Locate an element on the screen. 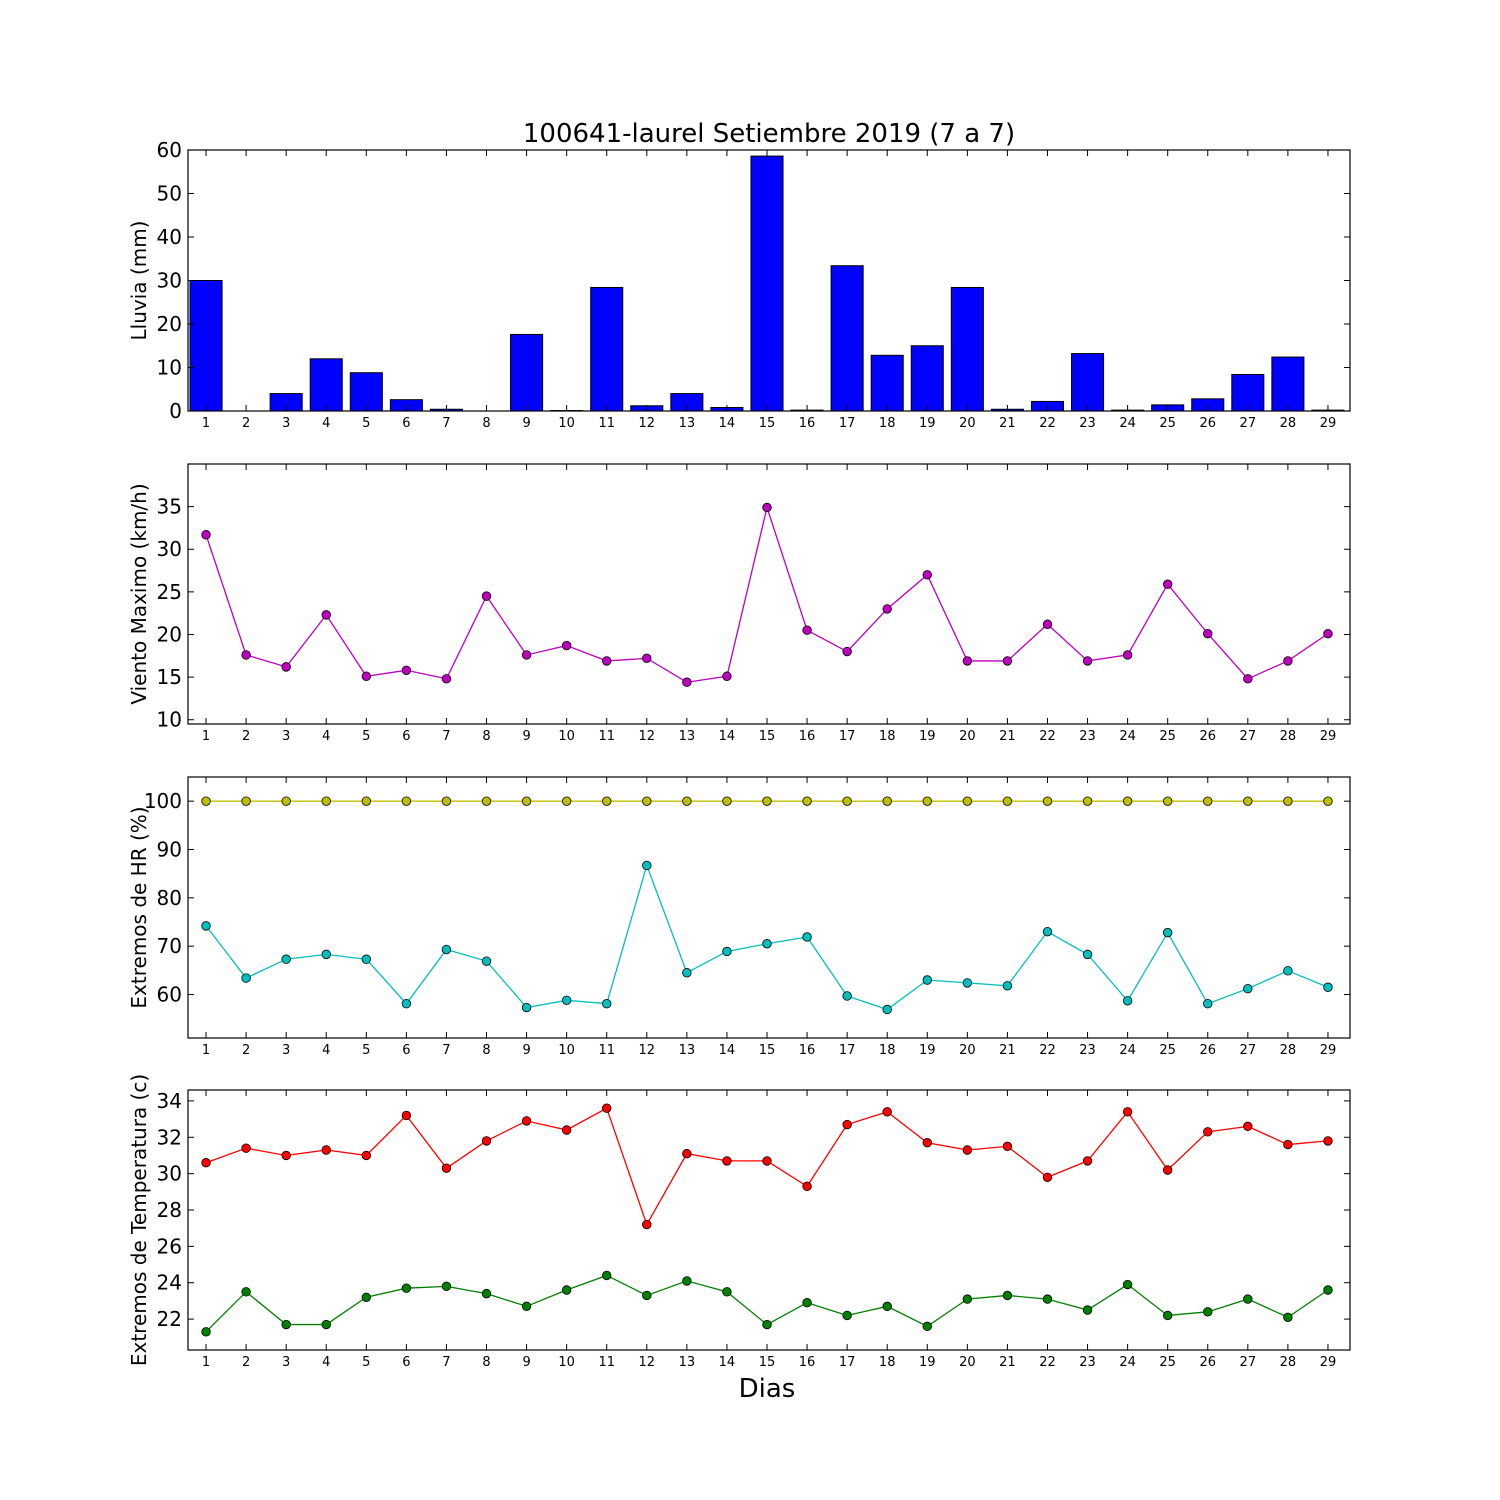 This screenshot has height=1500, width=1500. xtick-label: 25 is located at coordinates (1167, 736).